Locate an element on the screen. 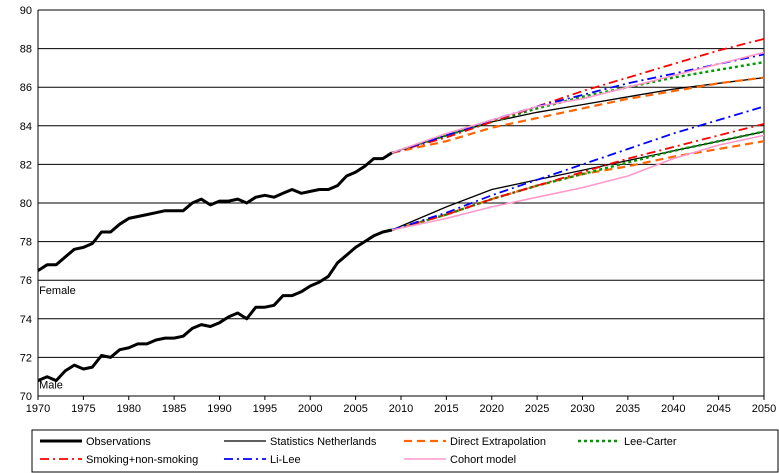 The width and height of the screenshot is (779, 473). x-tick-label: 2030 is located at coordinates (582, 409).